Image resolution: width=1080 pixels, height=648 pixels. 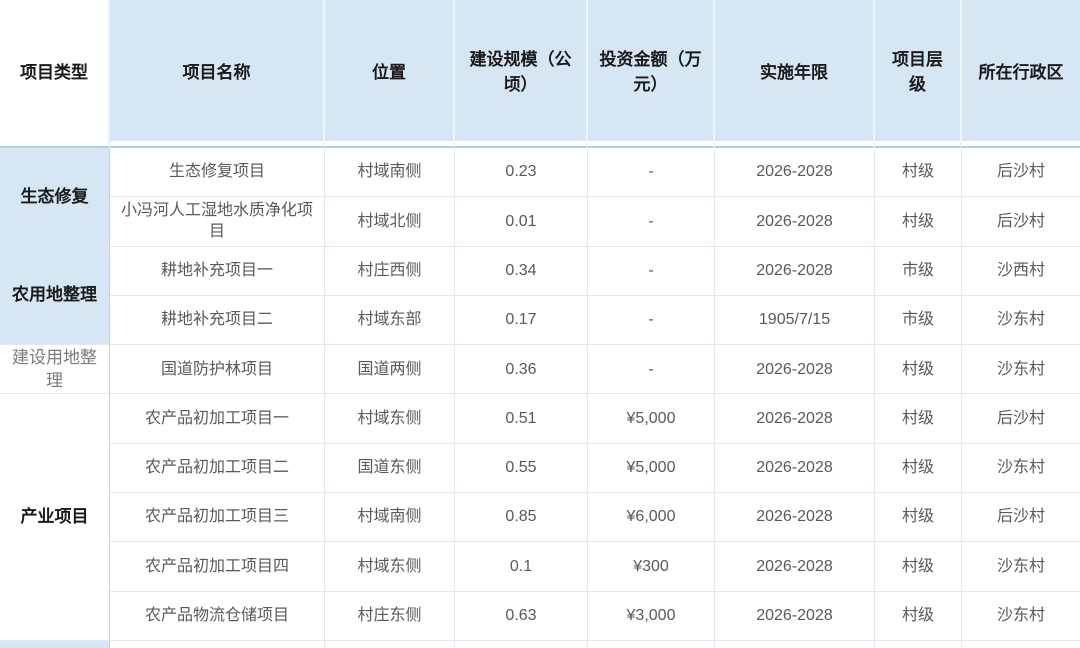 I want to click on cell-scale: 0.85, so click(x=521, y=518).